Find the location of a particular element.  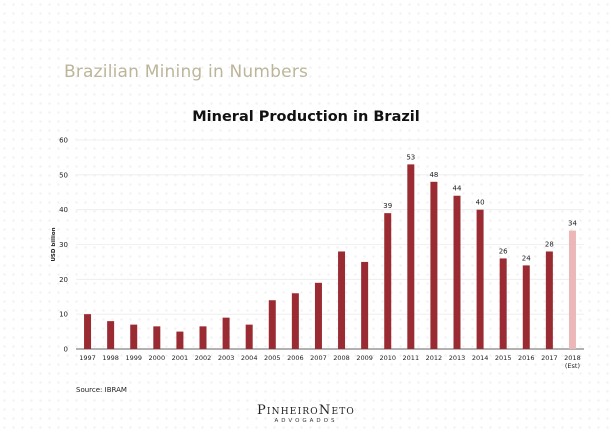

x-tick-label: 1997 is located at coordinates (87, 358).